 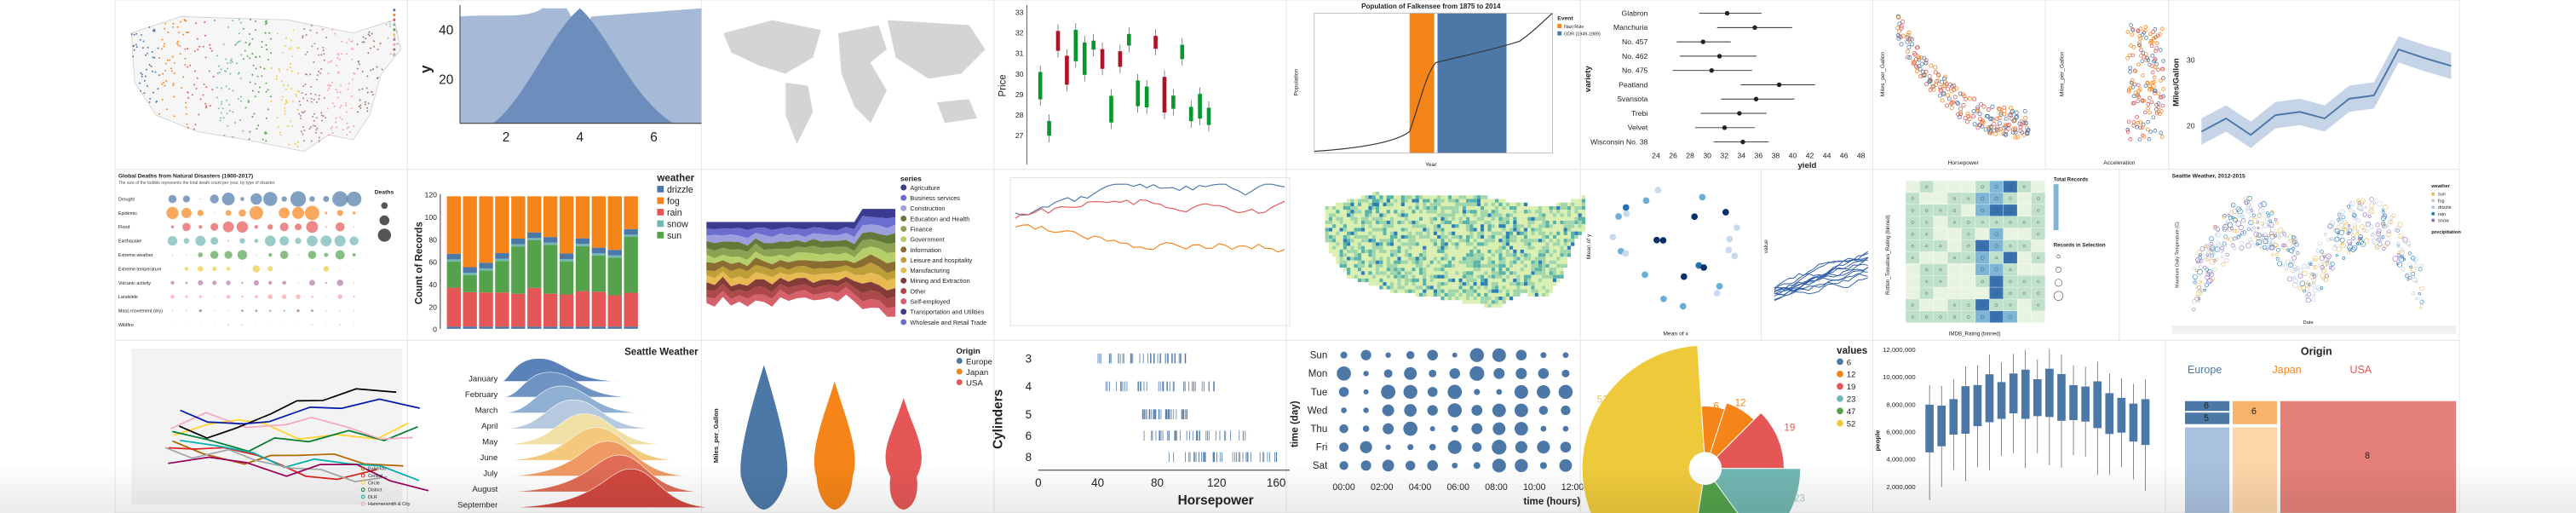 I want to click on label: people, so click(x=1877, y=440).